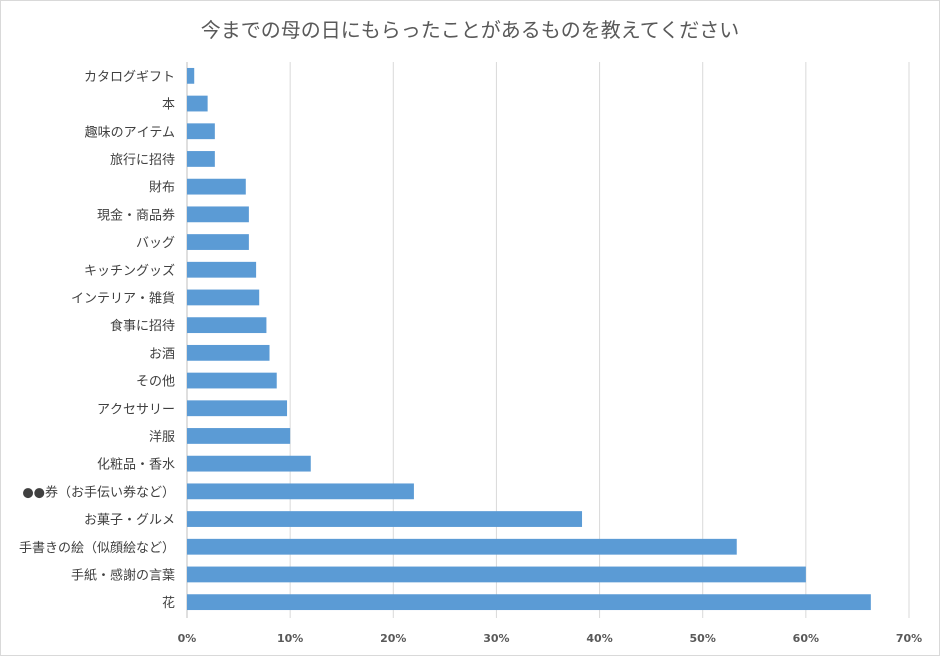 The image size is (940, 656). What do you see at coordinates (136, 215) in the screenshot?
I see `category-label: 現金・商品券` at bounding box center [136, 215].